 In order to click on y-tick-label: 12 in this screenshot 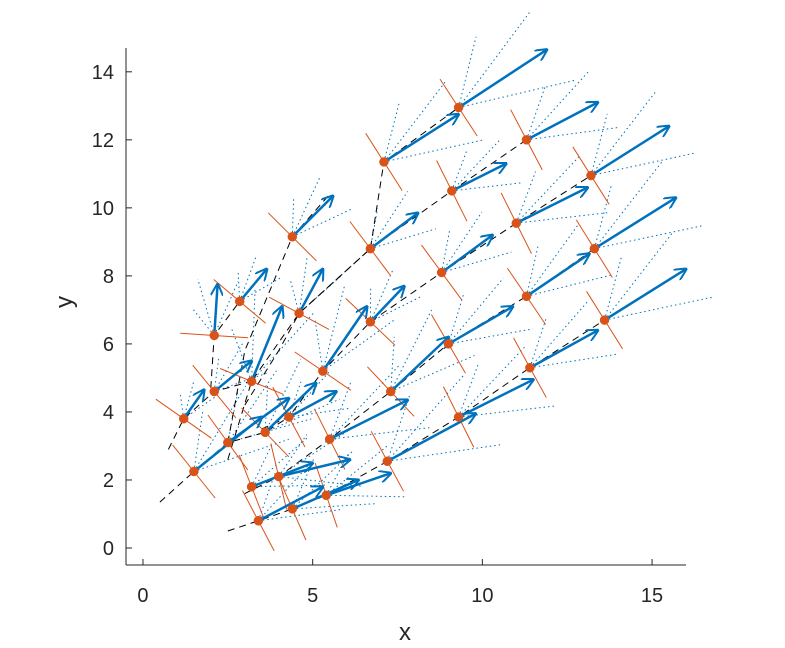, I will do `click(103, 141)`.